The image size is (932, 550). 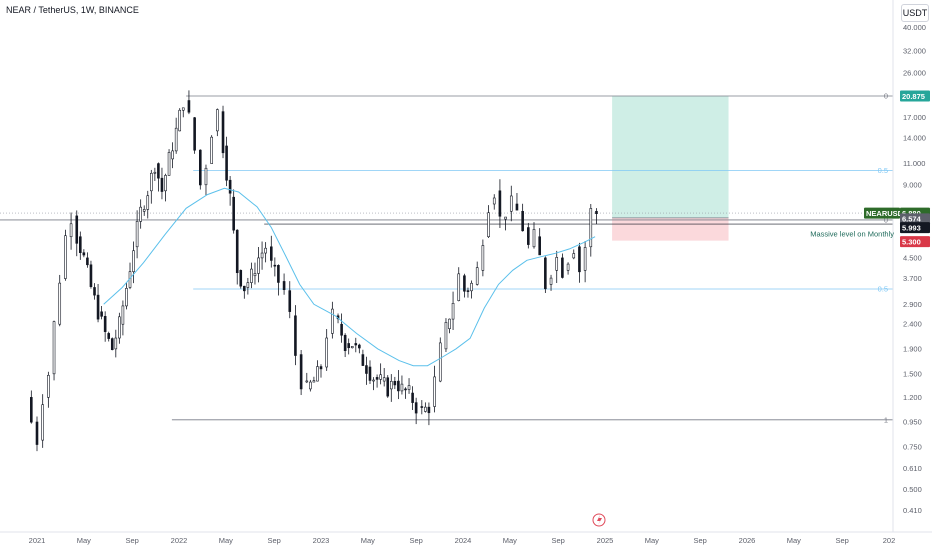 What do you see at coordinates (886, 96) in the screenshot?
I see `fib-level-label: 0` at bounding box center [886, 96].